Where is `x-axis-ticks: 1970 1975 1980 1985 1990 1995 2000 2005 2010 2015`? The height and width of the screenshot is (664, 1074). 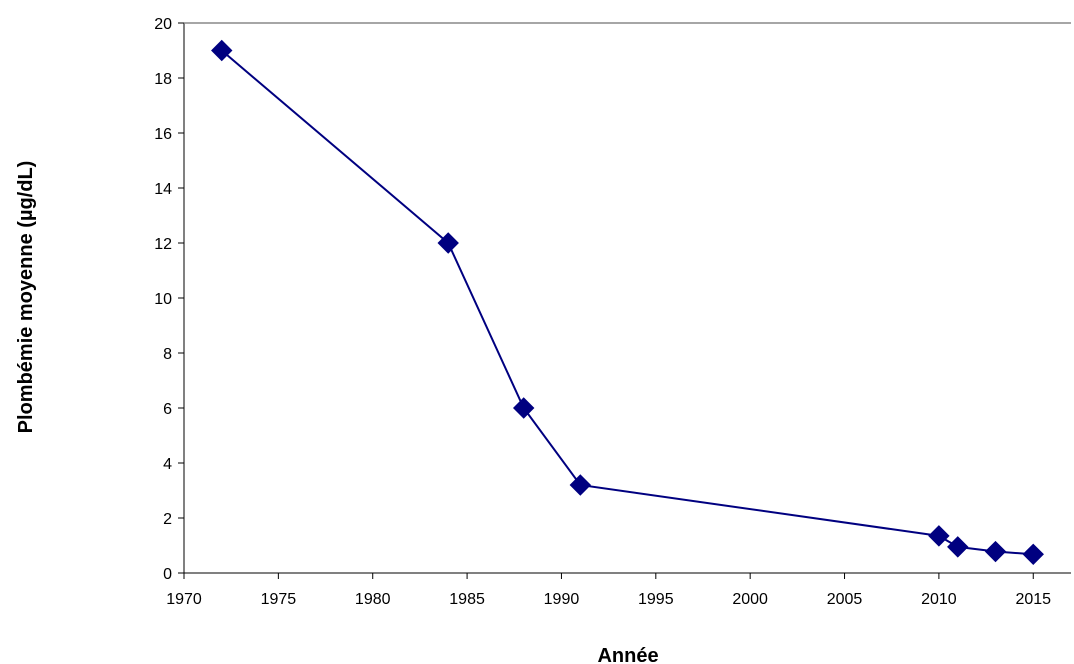
x-axis-ticks: 1970 1975 1980 1985 1990 1995 2000 2005 2010 2015 is located at coordinates (608, 590).